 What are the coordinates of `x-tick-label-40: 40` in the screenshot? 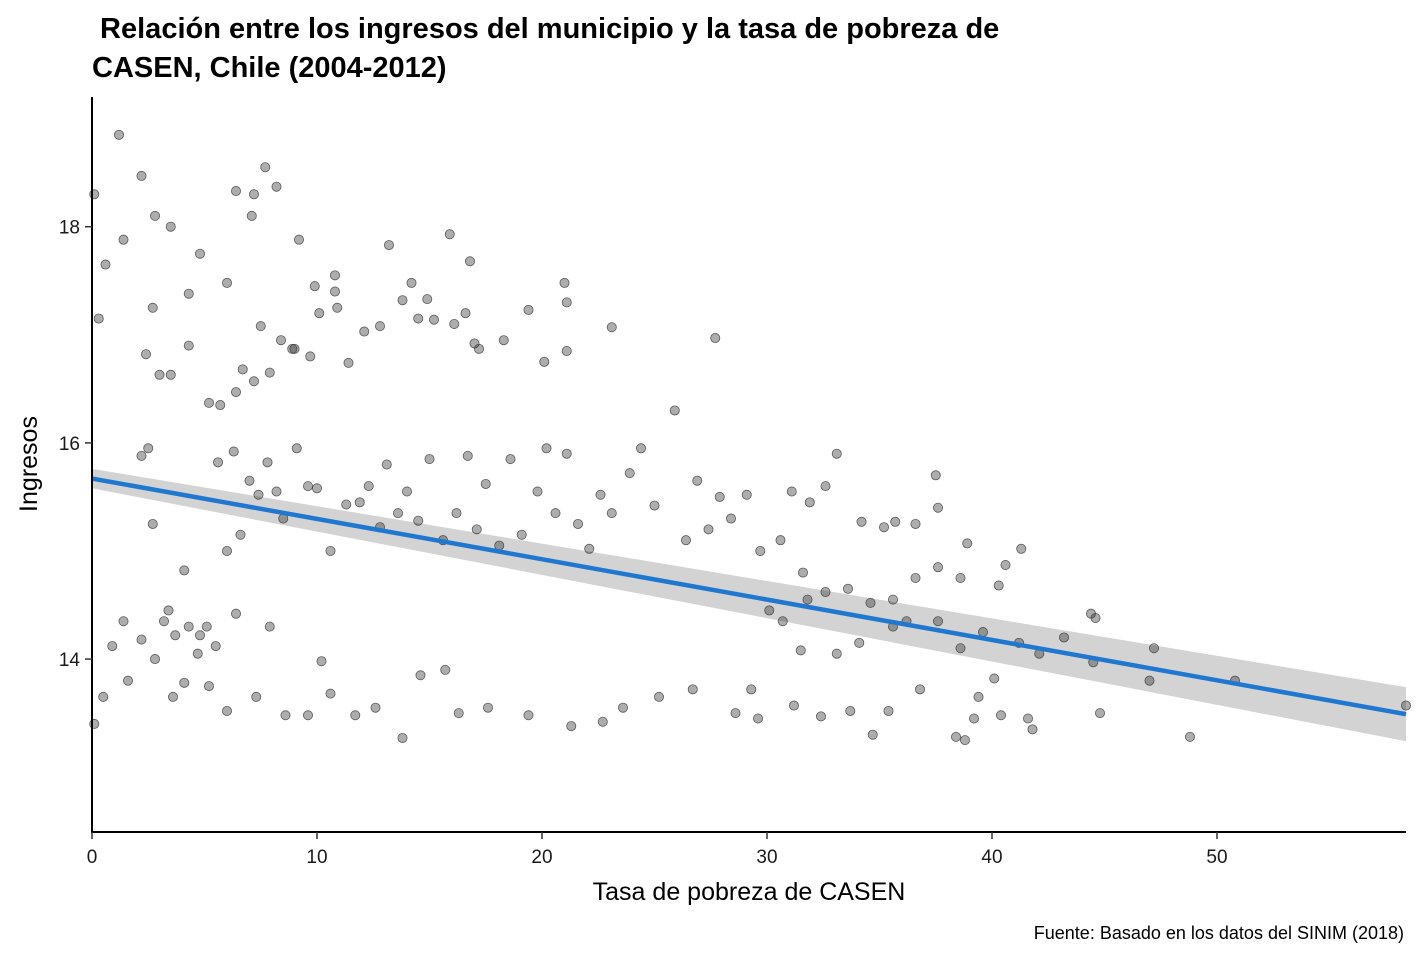 It's located at (991, 857).